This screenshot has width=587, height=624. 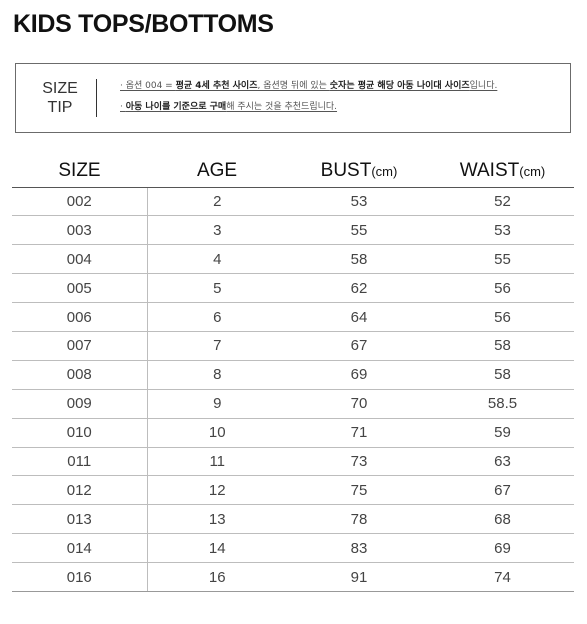 What do you see at coordinates (532, 172) in the screenshot?
I see `waist-header-unit: (cm)` at bounding box center [532, 172].